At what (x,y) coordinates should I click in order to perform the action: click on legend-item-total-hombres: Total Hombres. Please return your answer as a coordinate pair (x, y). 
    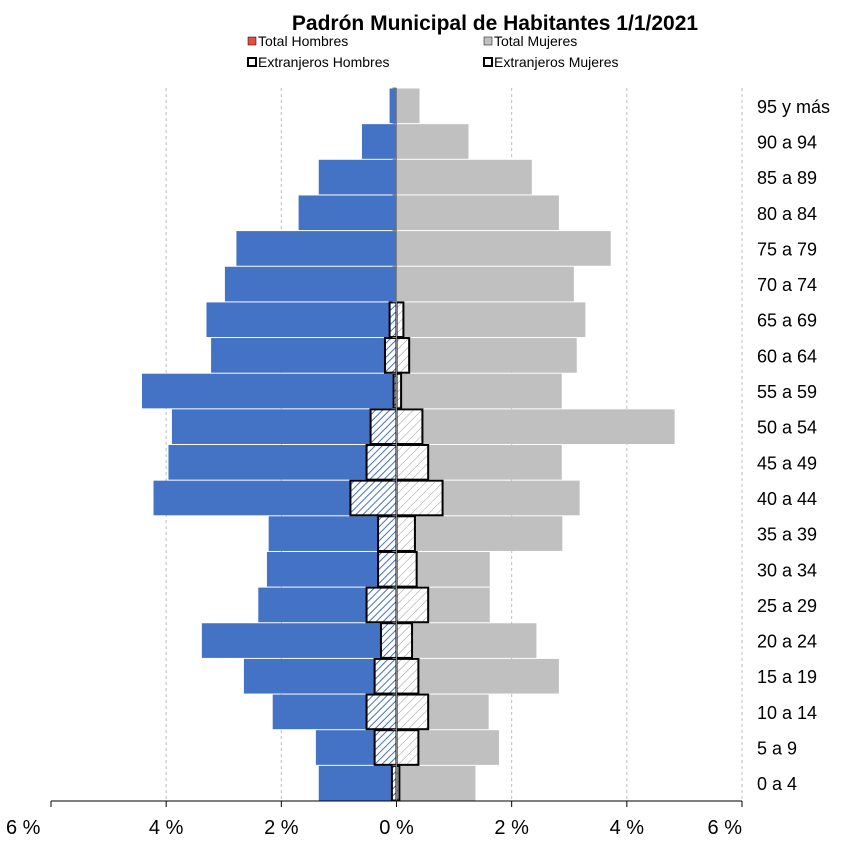
    Looking at the image, I should click on (297, 41).